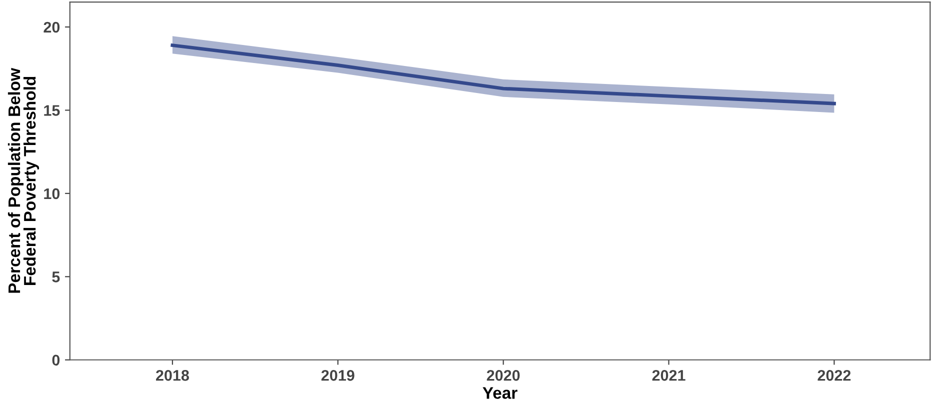  I want to click on x-tick-label: 2020, so click(503, 375).